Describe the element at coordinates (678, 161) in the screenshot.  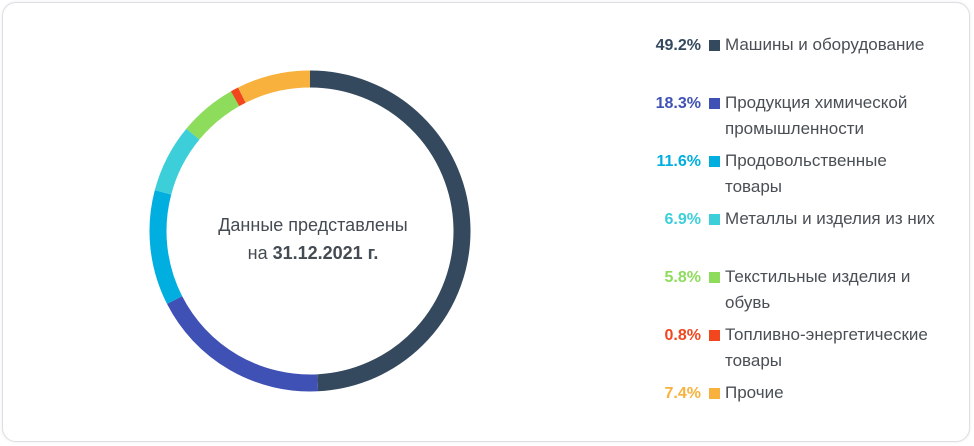
I see `legend-percent: 11.6%` at that location.